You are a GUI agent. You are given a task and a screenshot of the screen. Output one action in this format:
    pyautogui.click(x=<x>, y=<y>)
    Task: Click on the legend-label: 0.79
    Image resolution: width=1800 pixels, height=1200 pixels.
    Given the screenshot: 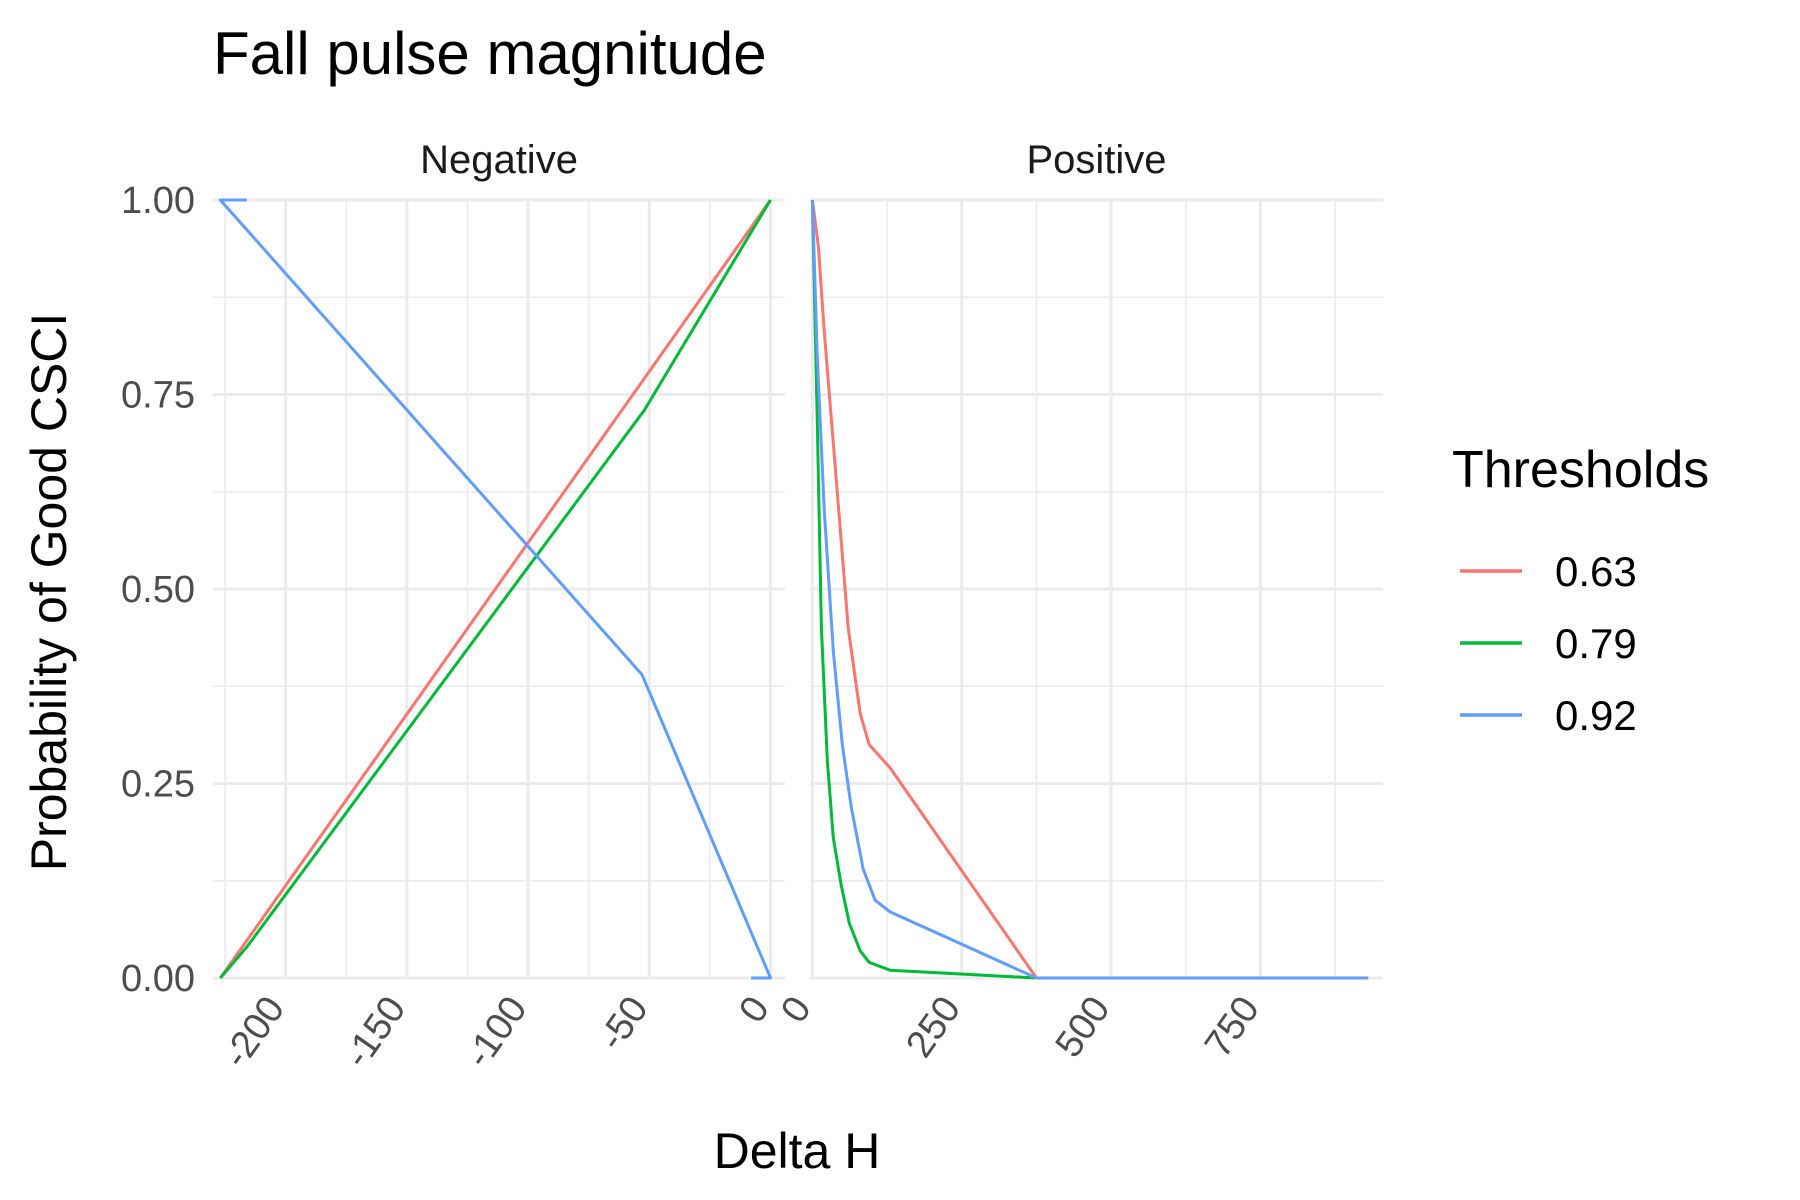 What is the action you would take?
    pyautogui.click(x=1596, y=643)
    